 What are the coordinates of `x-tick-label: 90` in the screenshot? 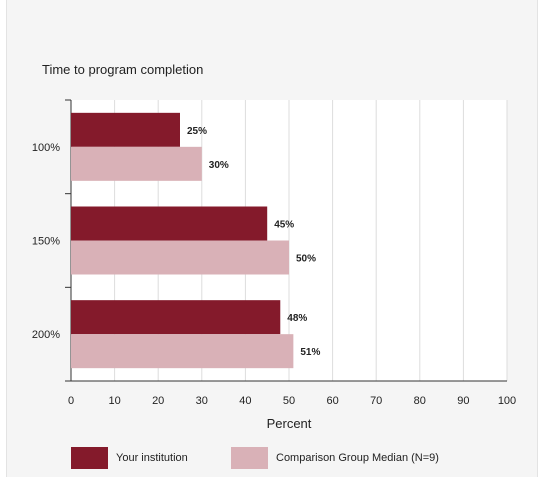 It's located at (463, 401).